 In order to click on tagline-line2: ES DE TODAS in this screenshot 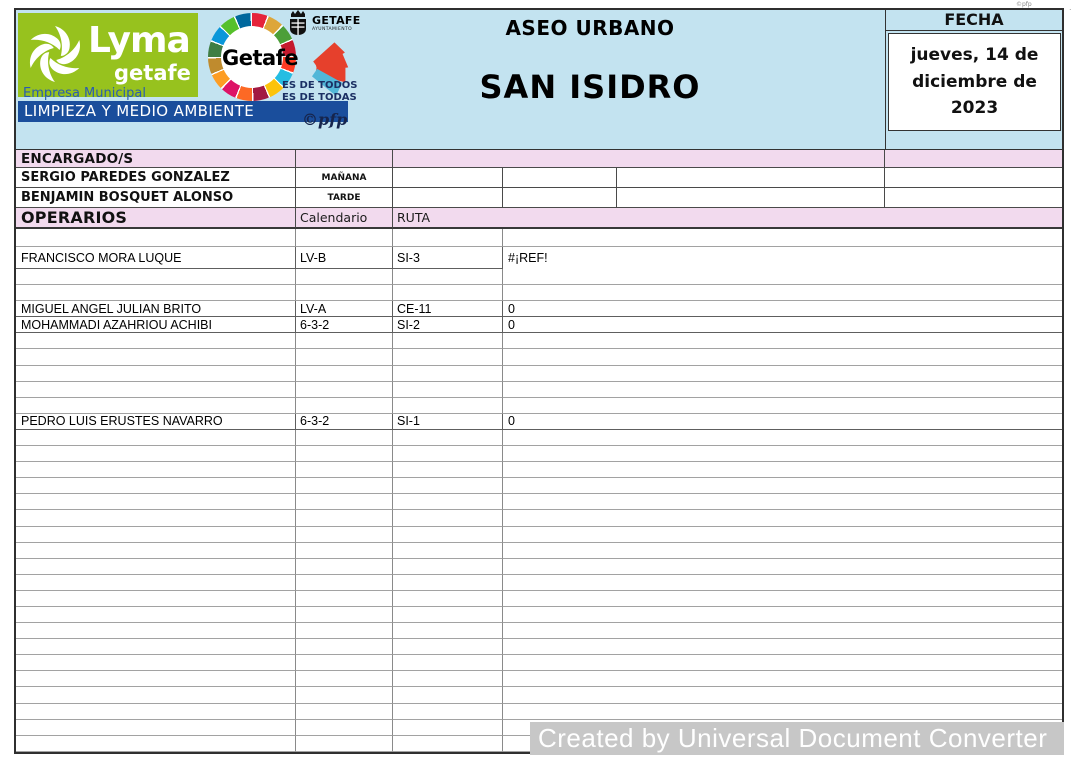, I will do `click(319, 97)`.